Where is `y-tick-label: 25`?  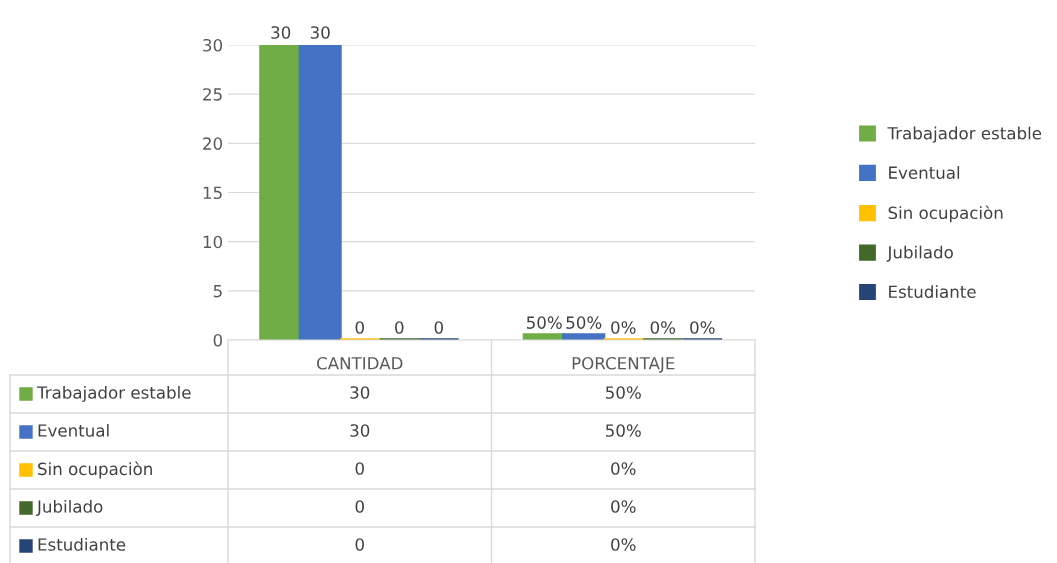
y-tick-label: 25 is located at coordinates (212, 94).